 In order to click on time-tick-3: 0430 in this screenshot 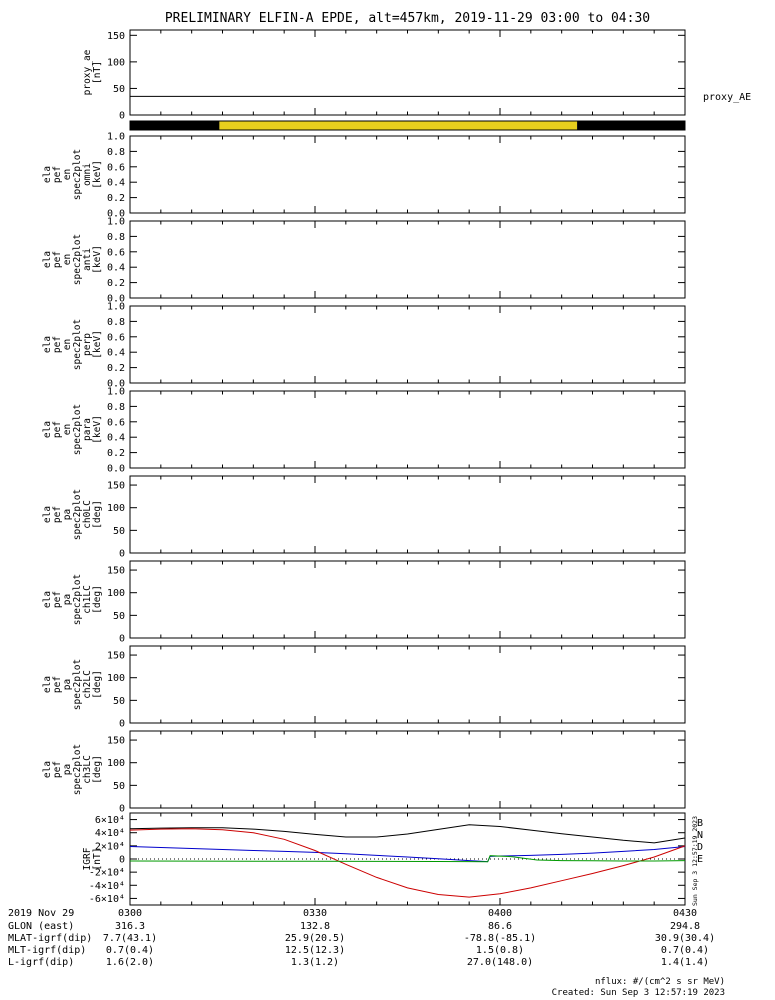, I will do `click(685, 913)`.